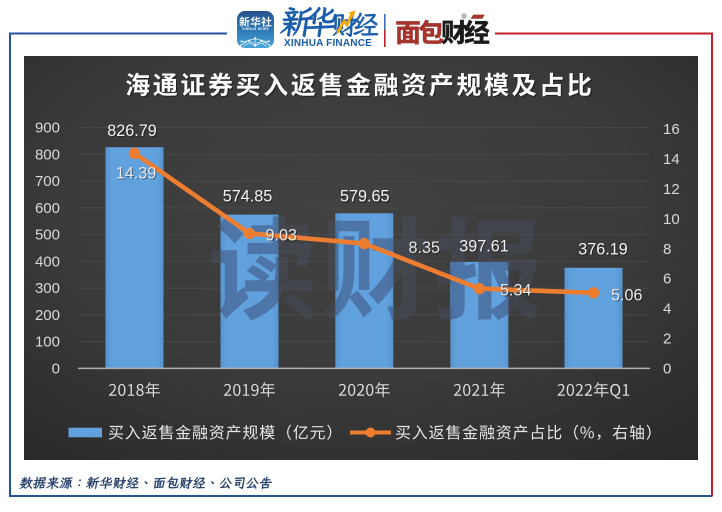 This screenshot has width=722, height=512. I want to click on svg-text: XINHUA FINANCE, so click(328, 43).